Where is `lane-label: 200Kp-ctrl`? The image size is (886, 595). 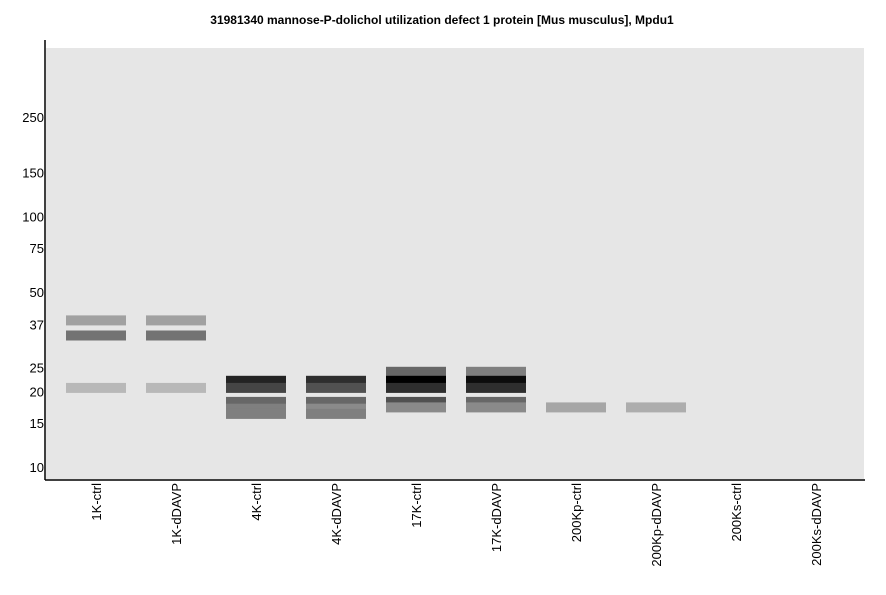
lane-label: 200Kp-ctrl is located at coordinates (576, 512).